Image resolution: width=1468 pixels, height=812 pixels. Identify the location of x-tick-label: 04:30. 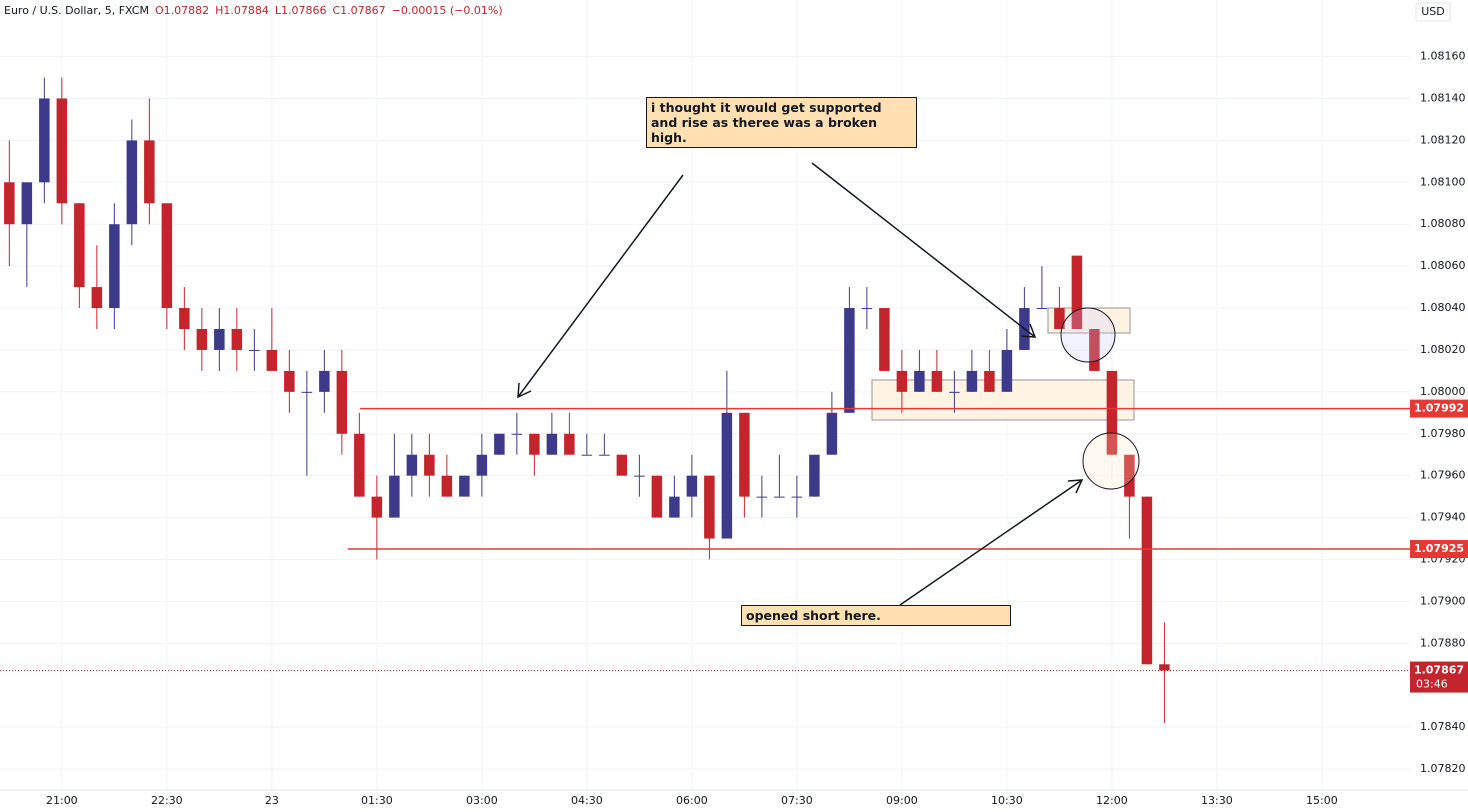
(587, 800).